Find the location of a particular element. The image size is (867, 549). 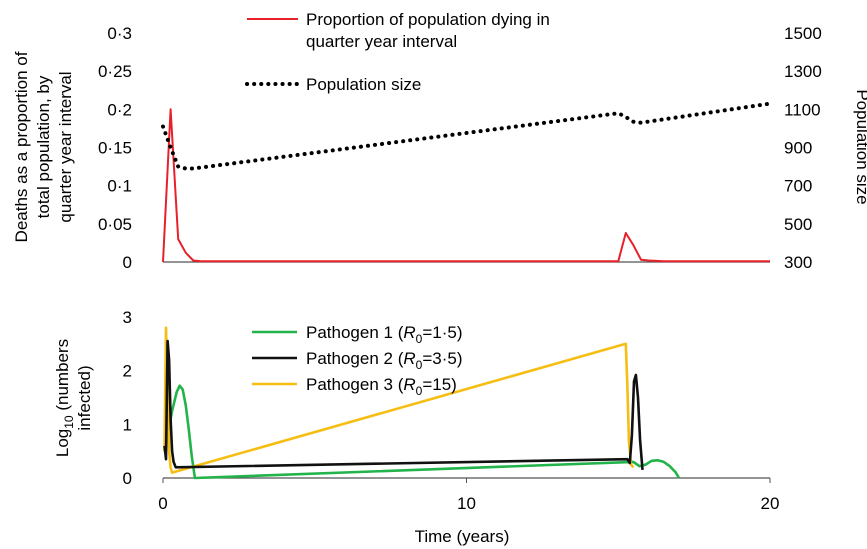

legend-text: Pathogen 1 ( is located at coordinates (355, 332).